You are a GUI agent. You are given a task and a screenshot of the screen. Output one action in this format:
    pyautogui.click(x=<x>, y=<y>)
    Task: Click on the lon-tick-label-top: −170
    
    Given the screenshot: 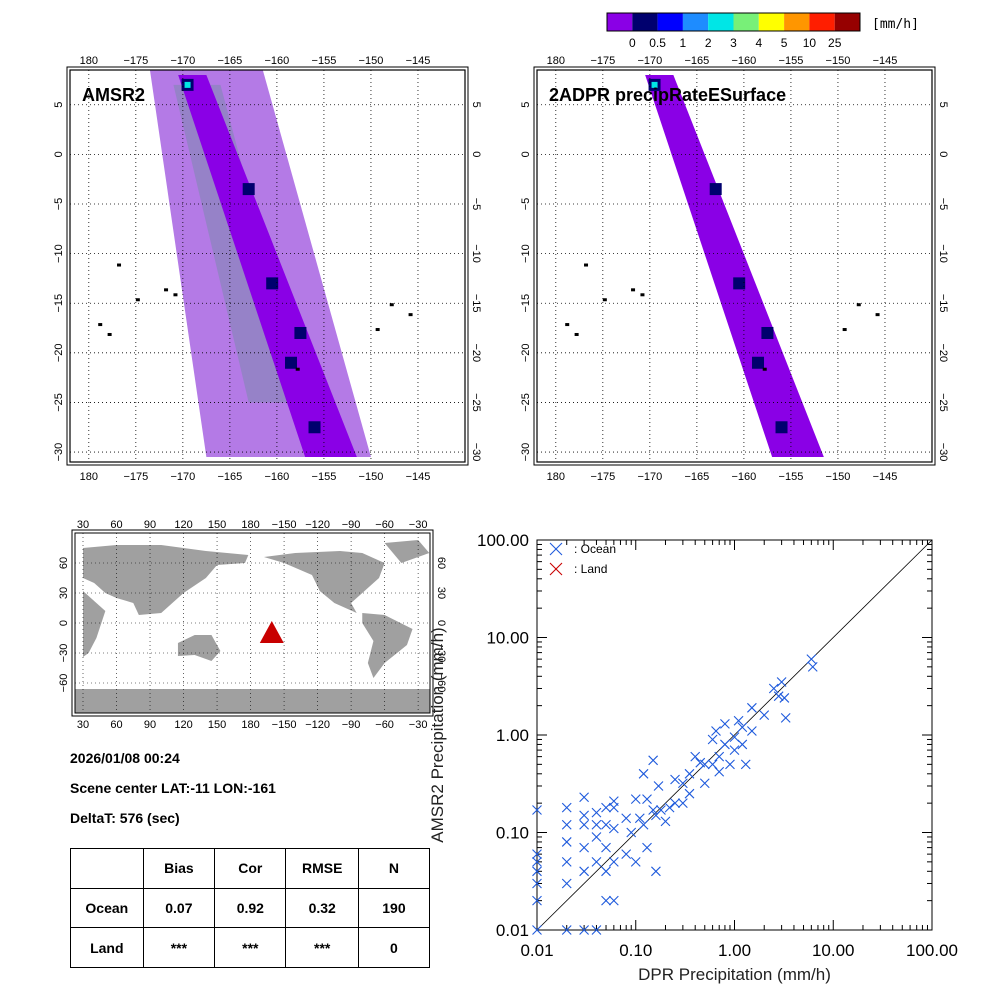 What is the action you would take?
    pyautogui.click(x=182, y=61)
    